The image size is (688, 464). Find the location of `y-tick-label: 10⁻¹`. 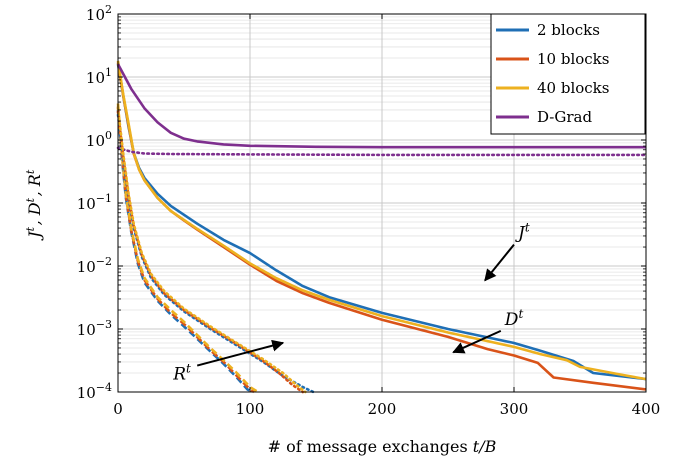

y-tick-label: 10⁻¹ is located at coordinates (94, 202).